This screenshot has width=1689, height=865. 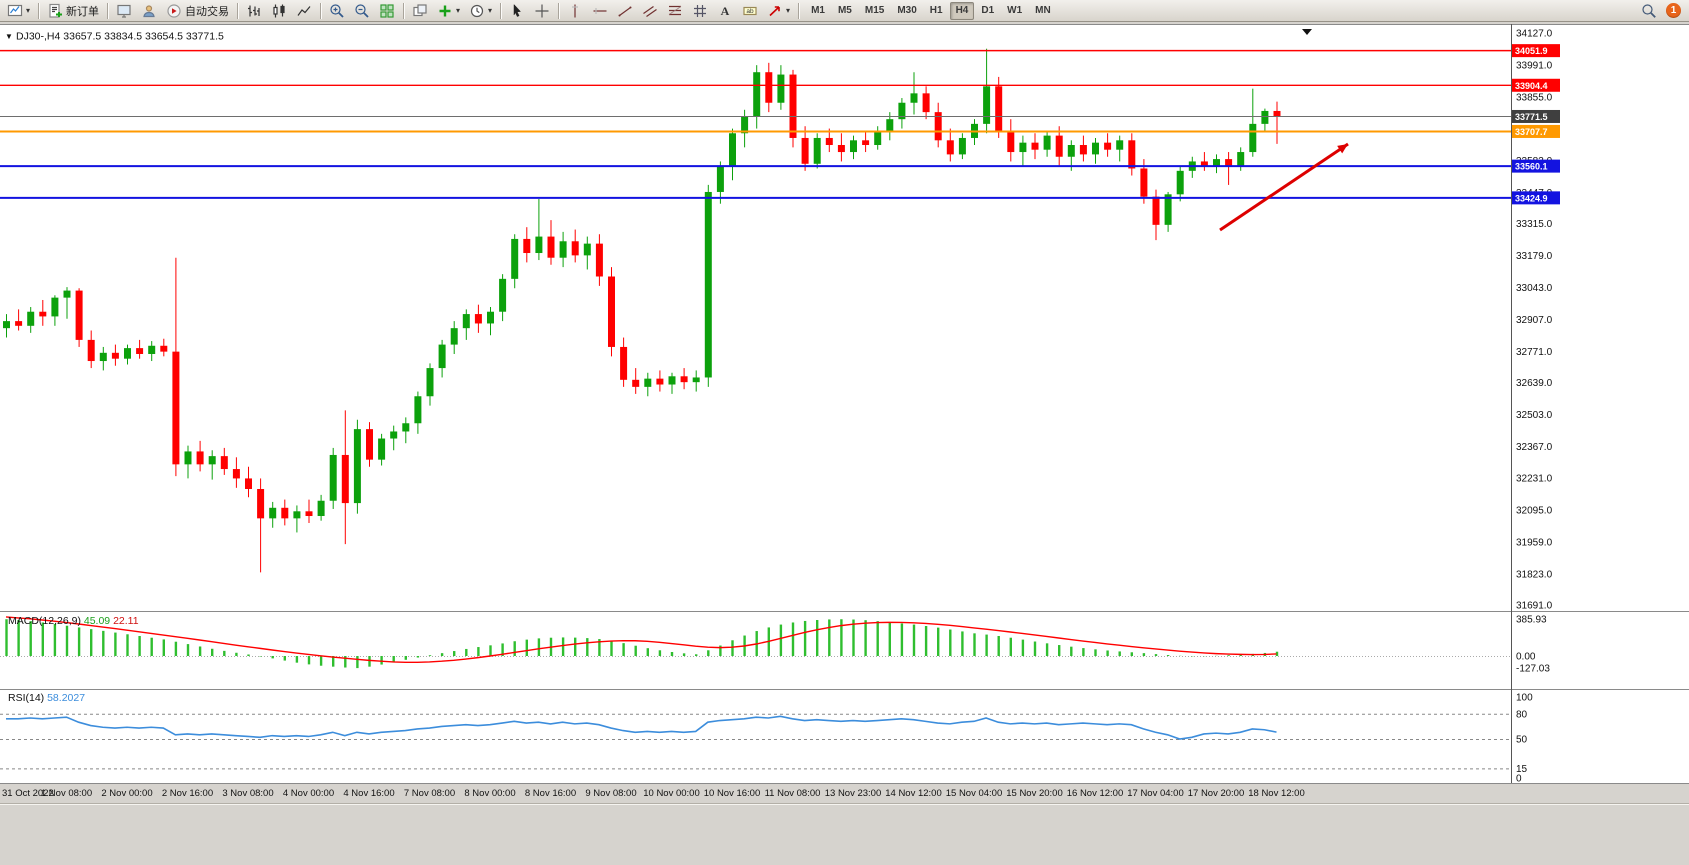 What do you see at coordinates (490, 10) in the screenshot?
I see `dropdown-arrow-icon: ▾` at bounding box center [490, 10].